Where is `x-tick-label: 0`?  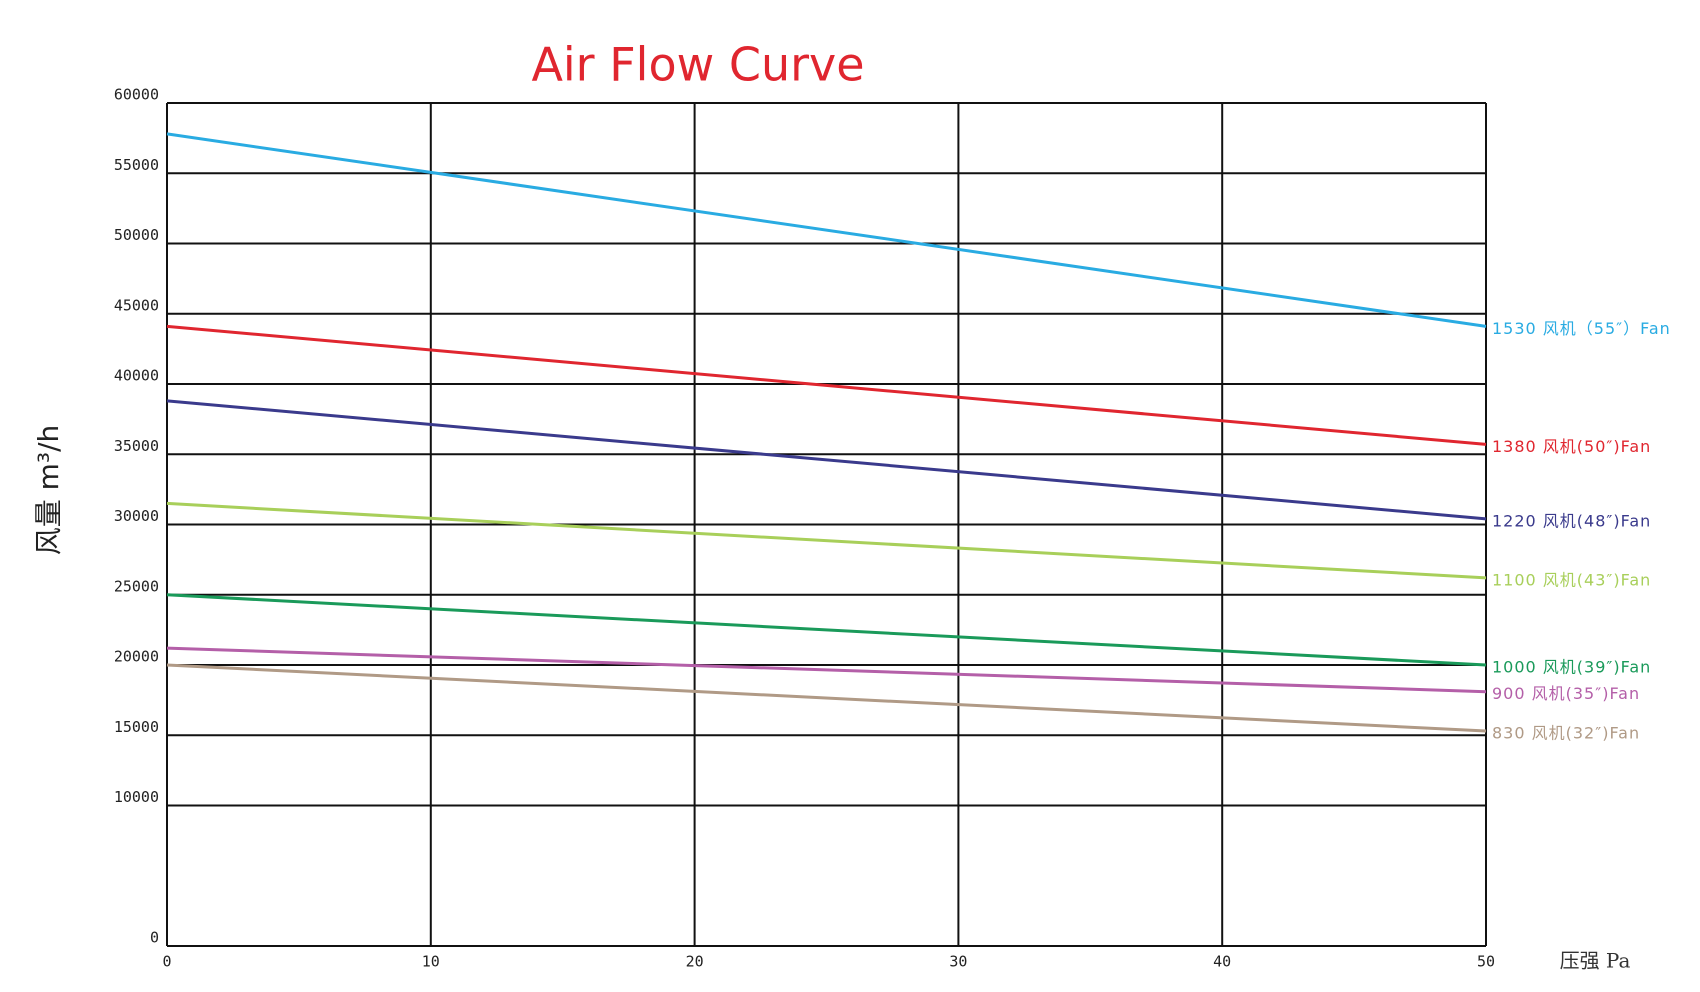
x-tick-label: 0 is located at coordinates (166, 962).